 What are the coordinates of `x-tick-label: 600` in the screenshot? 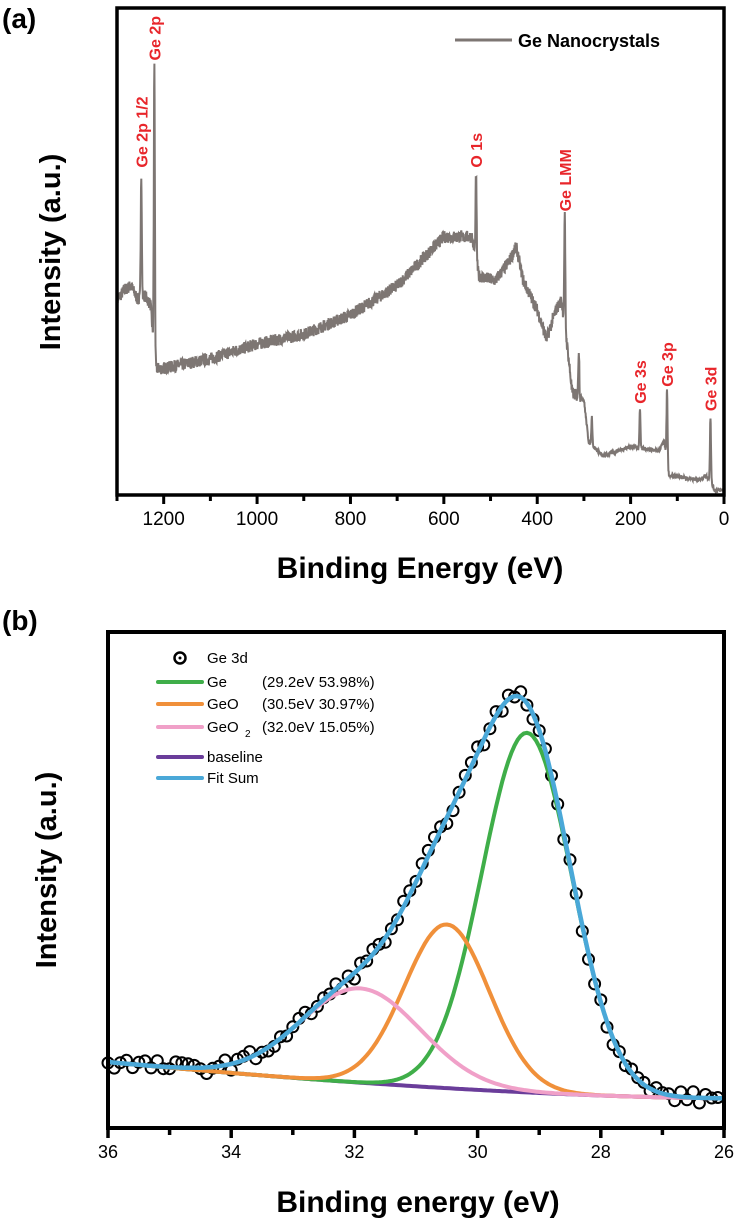 It's located at (444, 519).